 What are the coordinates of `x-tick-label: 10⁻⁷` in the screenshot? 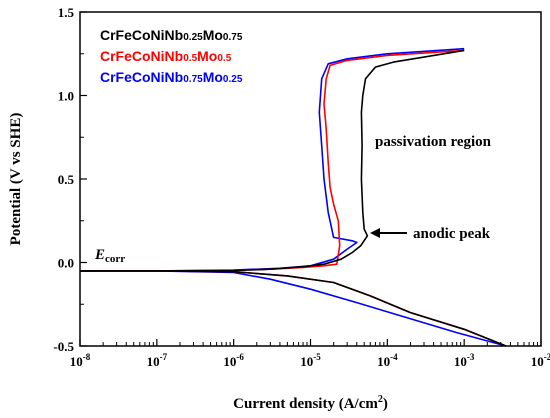 It's located at (157, 360).